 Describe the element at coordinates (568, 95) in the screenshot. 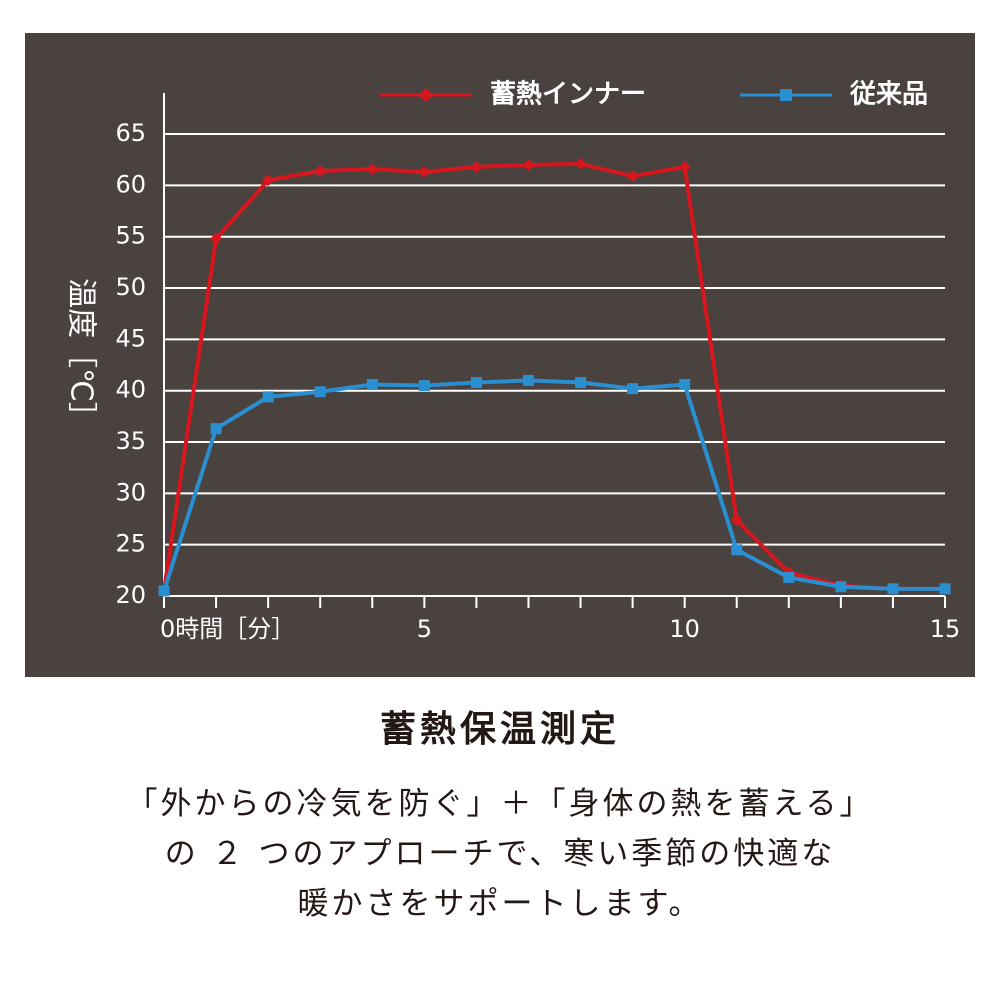

I see `legend-label: 蓄熱インナー` at that location.